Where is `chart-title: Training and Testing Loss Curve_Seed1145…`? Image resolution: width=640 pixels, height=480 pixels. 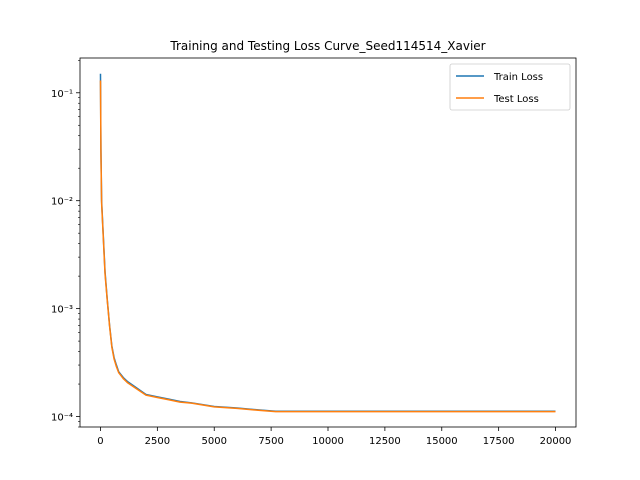 chart-title: Training and Testing Loss Curve_Seed1145… is located at coordinates (327, 46).